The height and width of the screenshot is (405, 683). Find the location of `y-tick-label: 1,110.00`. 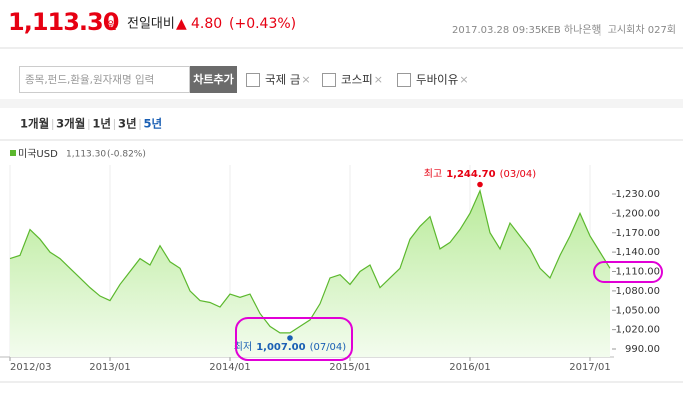

y-tick-label: 1,110.00 is located at coordinates (637, 272).